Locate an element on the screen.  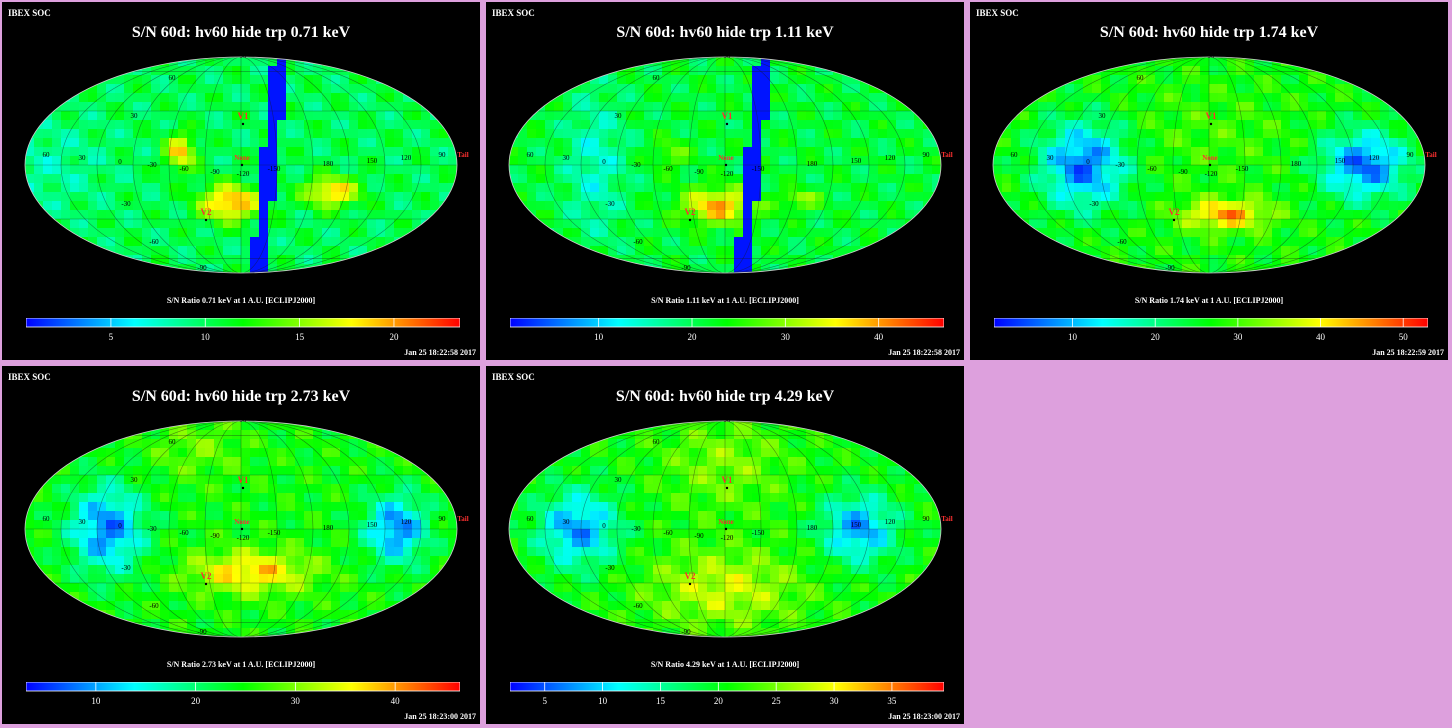
org-label: IBEX SOC is located at coordinates (997, 13).